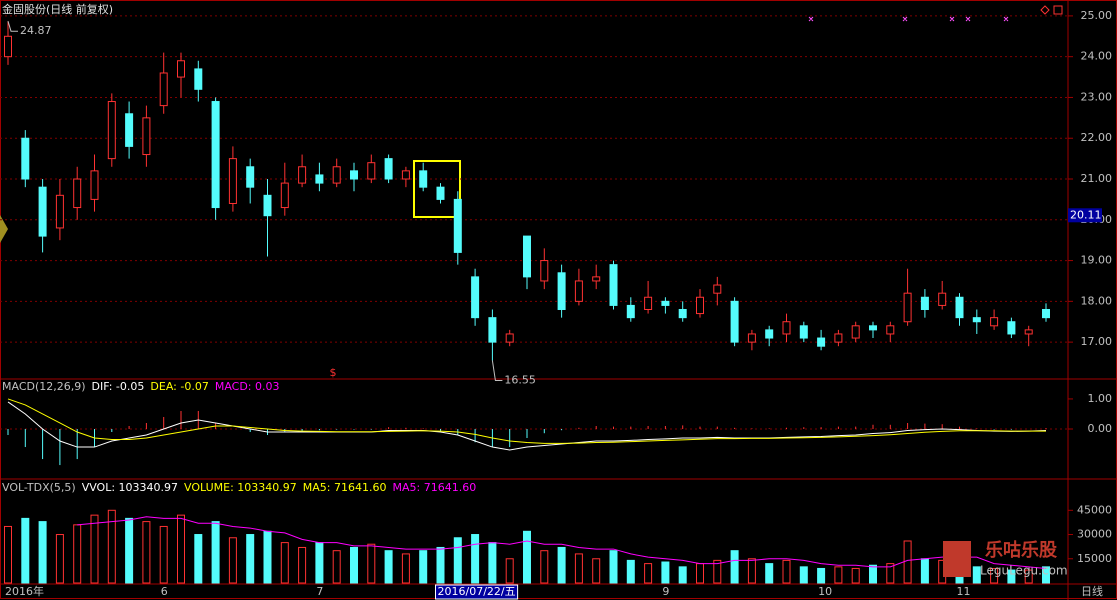  What do you see at coordinates (1094, 558) in the screenshot?
I see `y-tick-label: 15000` at bounding box center [1094, 558].